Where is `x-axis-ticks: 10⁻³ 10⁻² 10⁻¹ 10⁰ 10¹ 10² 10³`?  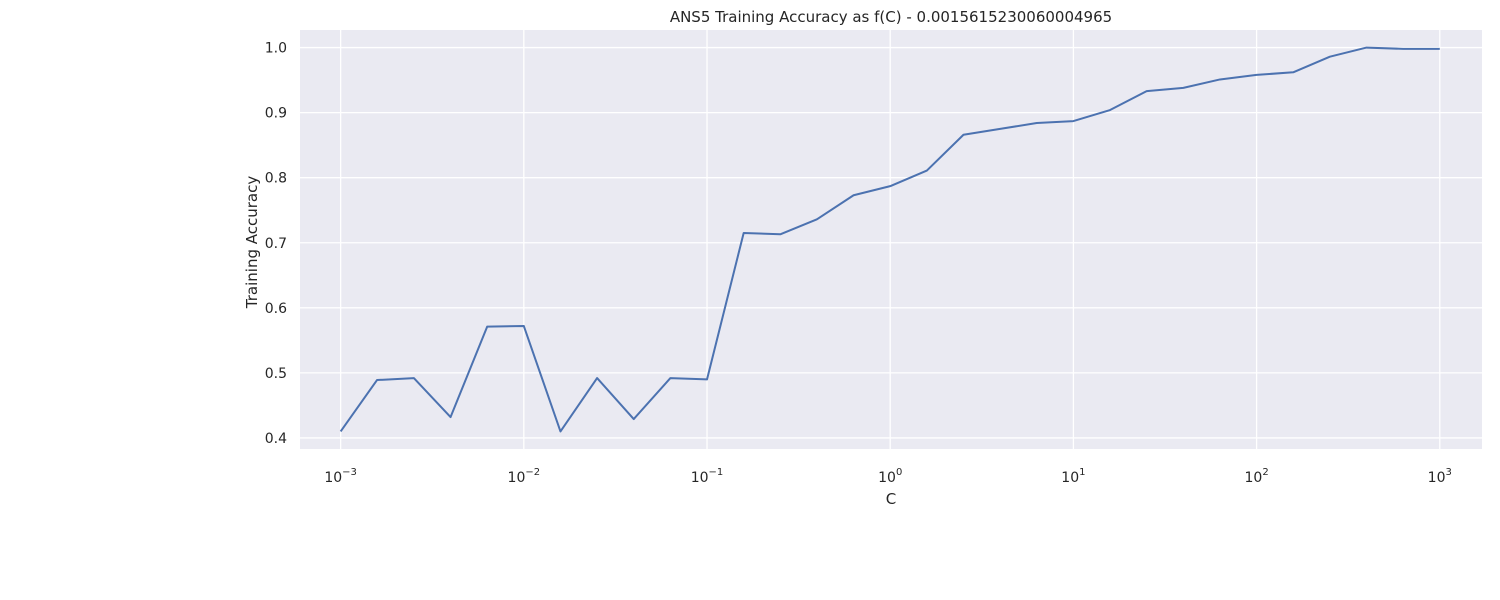 x-axis-ticks: 10⁻³ 10⁻² 10⁻¹ 10⁰ 10¹ 10² 10³ is located at coordinates (888, 476).